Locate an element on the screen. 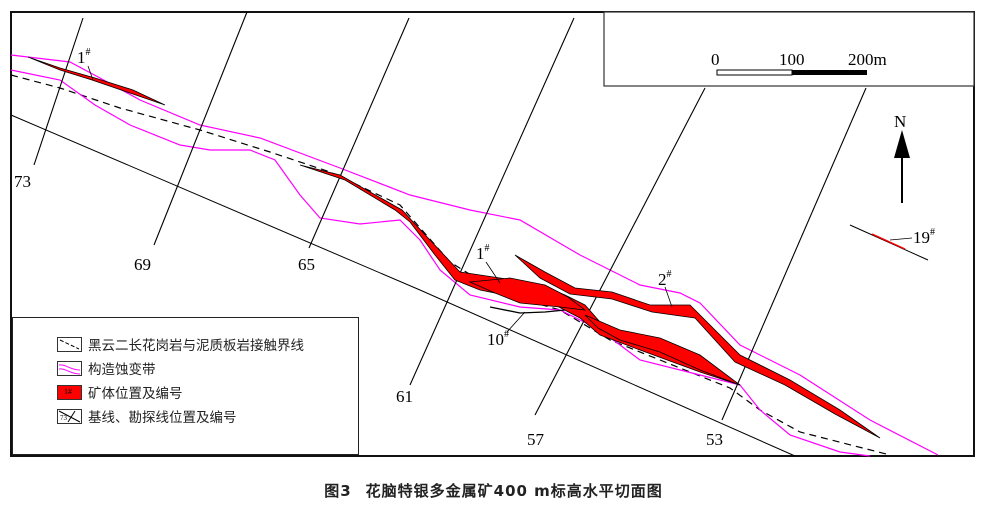 The image size is (987, 510). swatch-text: 1# is located at coordinates (68, 391).